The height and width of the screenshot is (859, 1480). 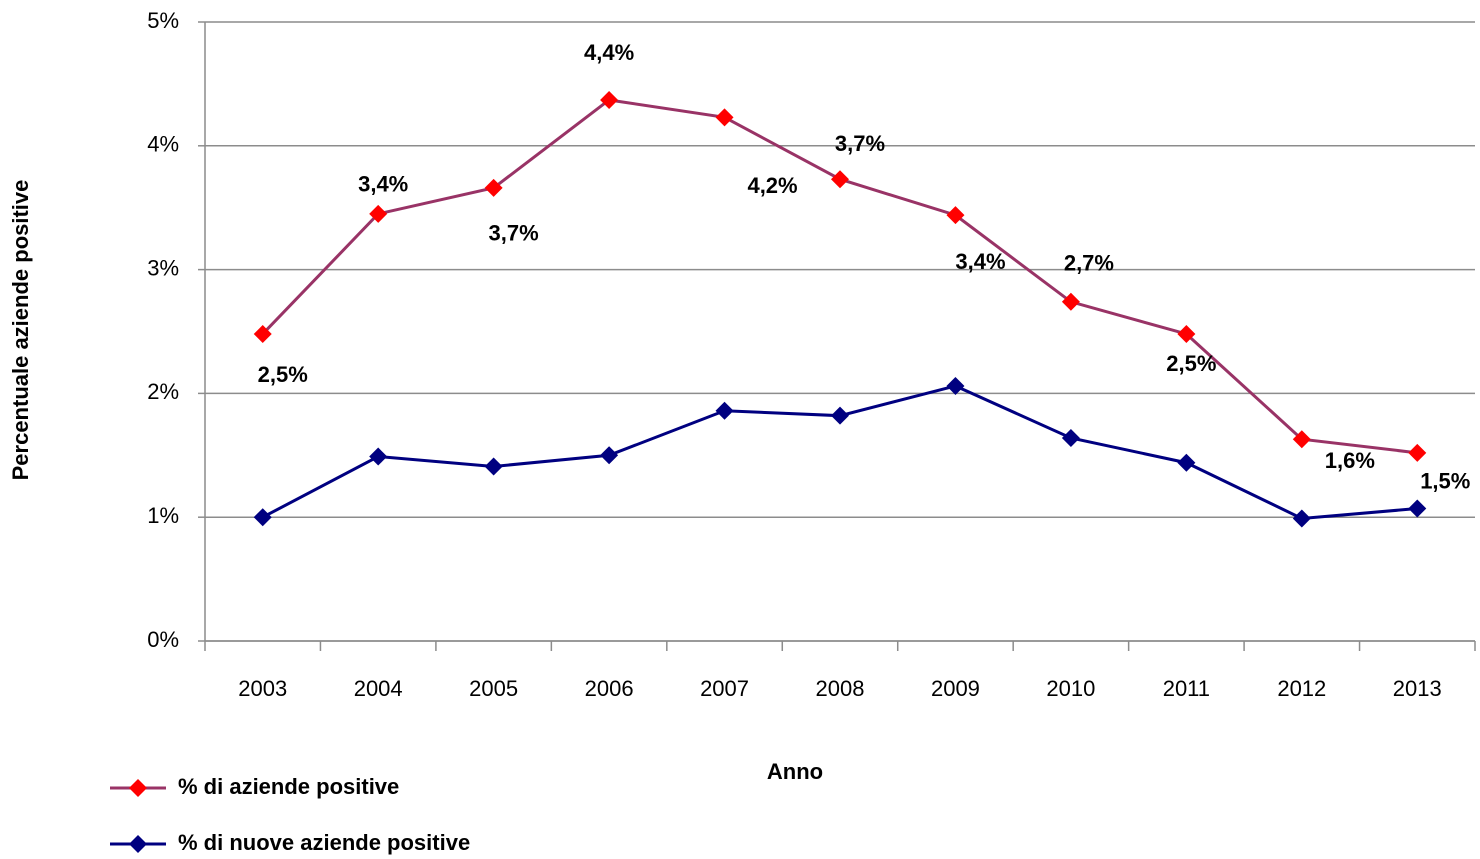 I want to click on x-tick-label: 2011, so click(x=1186, y=688).